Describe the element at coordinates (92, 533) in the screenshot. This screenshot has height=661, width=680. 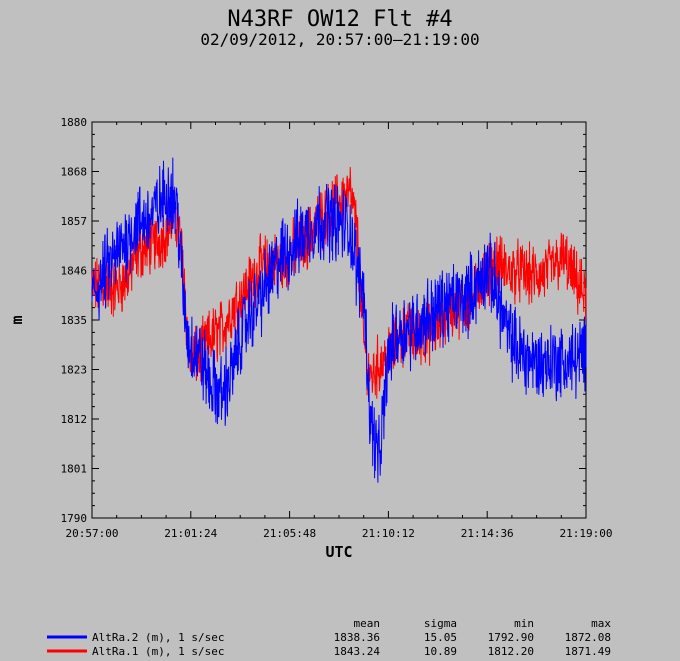
I see `x-tick-label: 20:57:00` at that location.